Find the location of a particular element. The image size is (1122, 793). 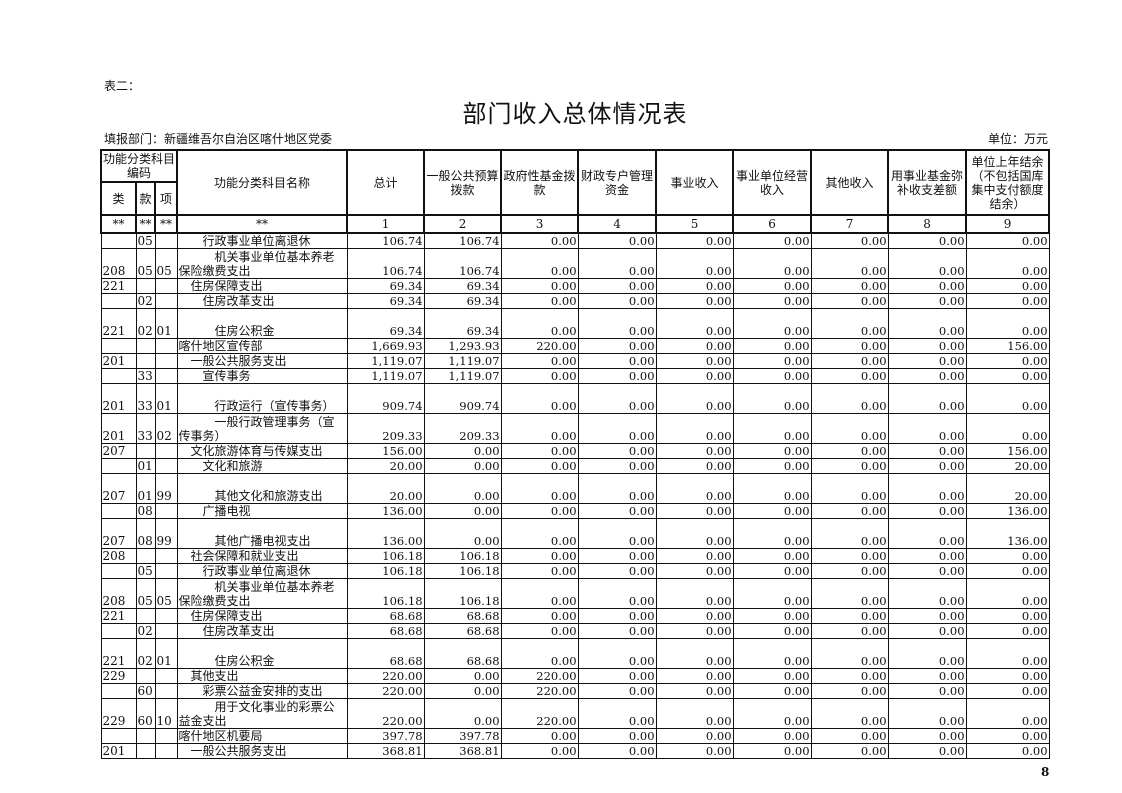

subject-name: 其他文化和旅游支出 is located at coordinates (262, 488).